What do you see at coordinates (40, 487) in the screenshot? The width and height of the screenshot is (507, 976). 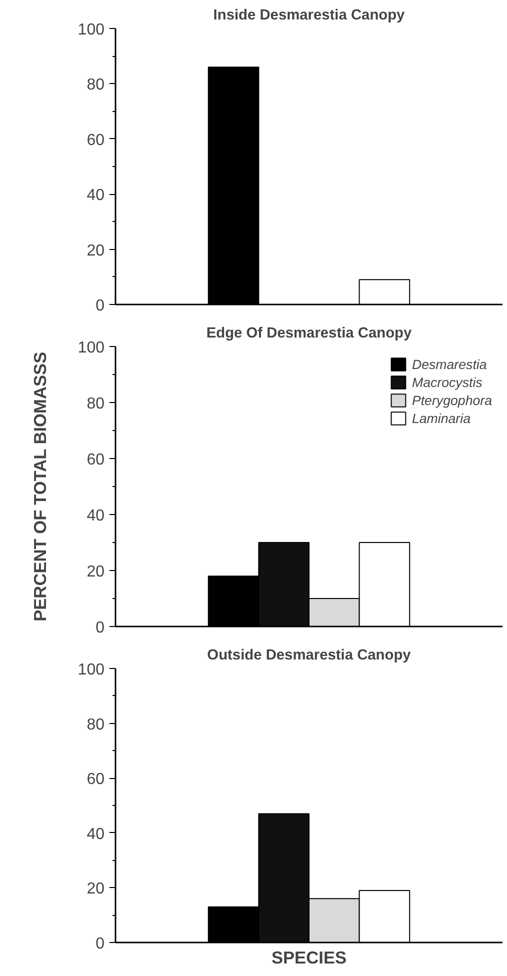 I see `y-axis-title: PERCENT OF TOTAL BIOMASSS` at bounding box center [40, 487].